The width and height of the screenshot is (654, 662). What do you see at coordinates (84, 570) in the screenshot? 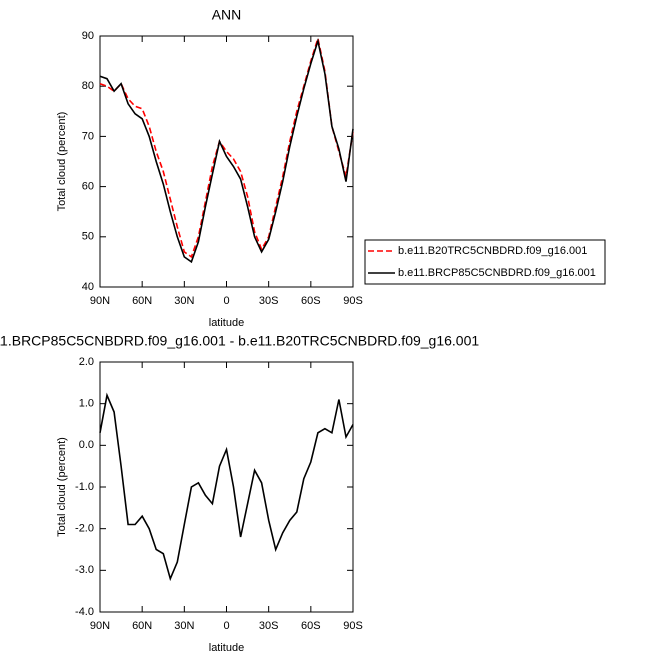
I see `y-tick-label: -3.0` at bounding box center [84, 570].